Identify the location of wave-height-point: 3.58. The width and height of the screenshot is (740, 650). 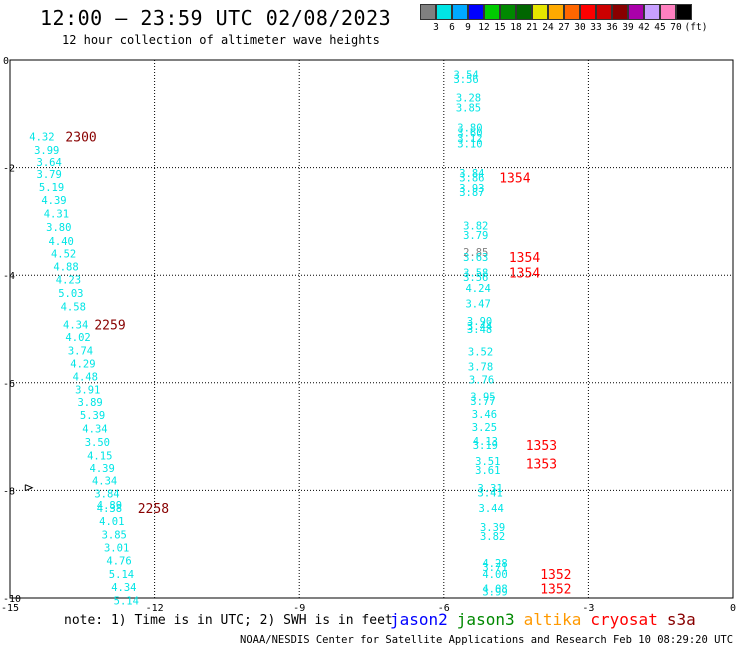
(475, 274).